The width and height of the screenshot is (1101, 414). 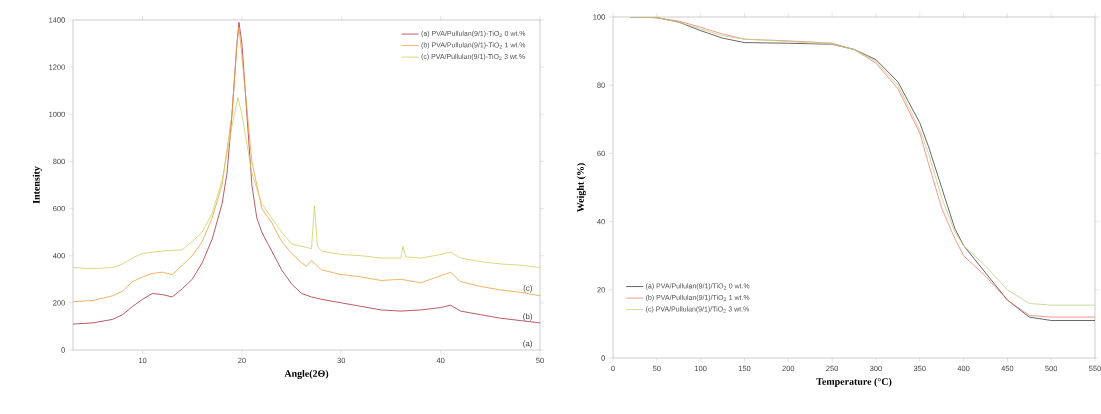 What do you see at coordinates (37, 185) in the screenshot?
I see `y-axis-title: Intensity` at bounding box center [37, 185].